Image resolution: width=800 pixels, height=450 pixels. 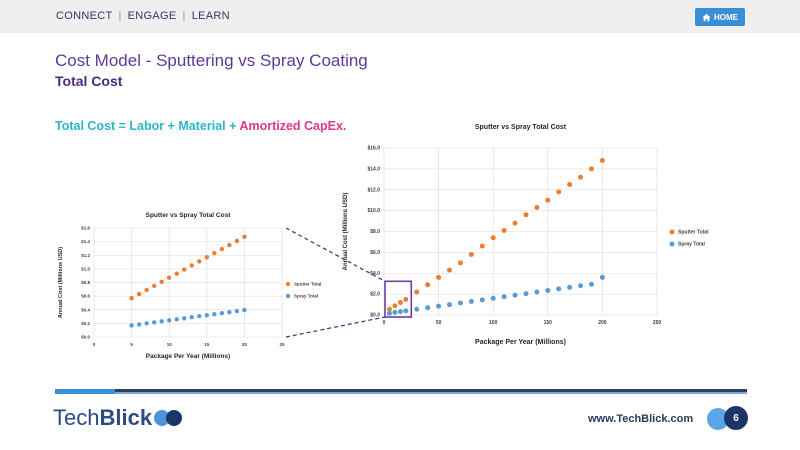 I want to click on y-tick-label: $14.0, so click(x=373, y=169).